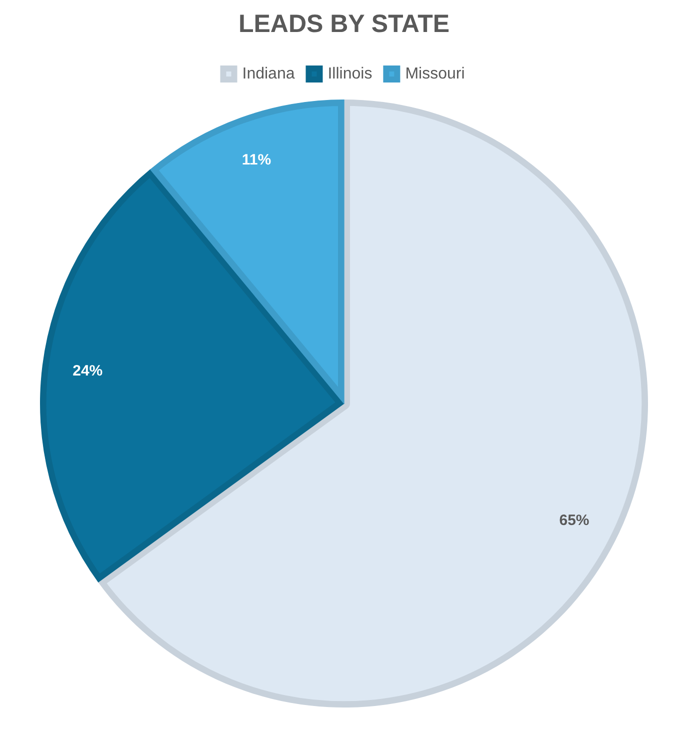 The width and height of the screenshot is (678, 748). I want to click on legend-label: Indiana, so click(268, 73).